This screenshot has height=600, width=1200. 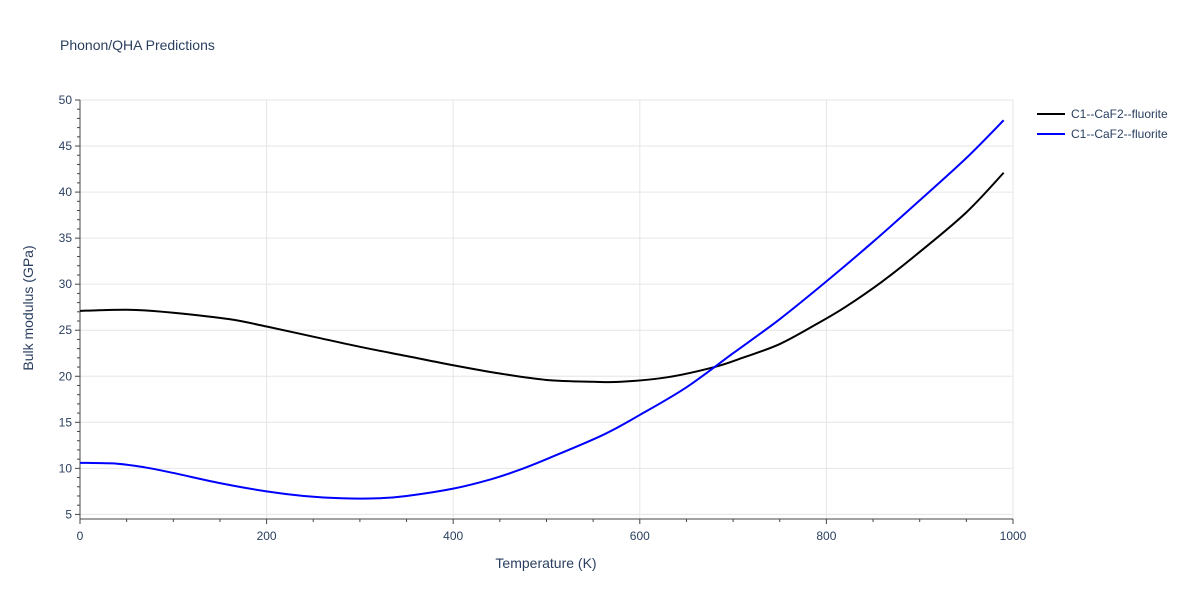 I want to click on y-tick-label: 45, so click(x=66, y=146).